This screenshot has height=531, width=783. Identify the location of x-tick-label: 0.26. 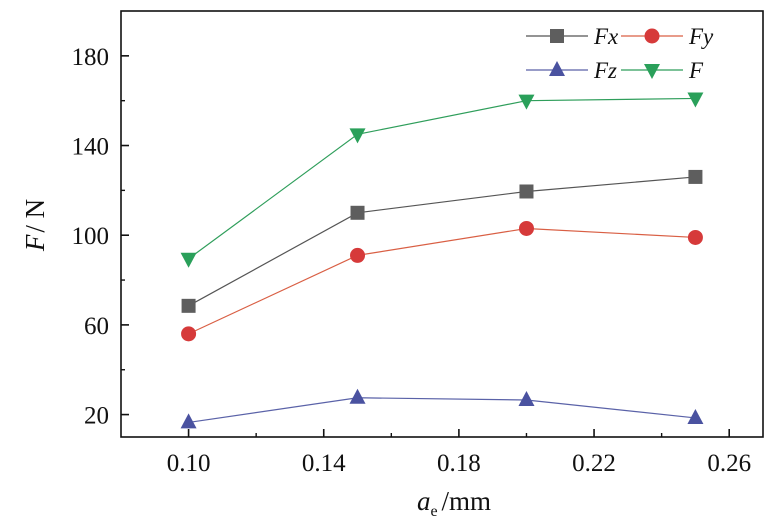
(729, 463).